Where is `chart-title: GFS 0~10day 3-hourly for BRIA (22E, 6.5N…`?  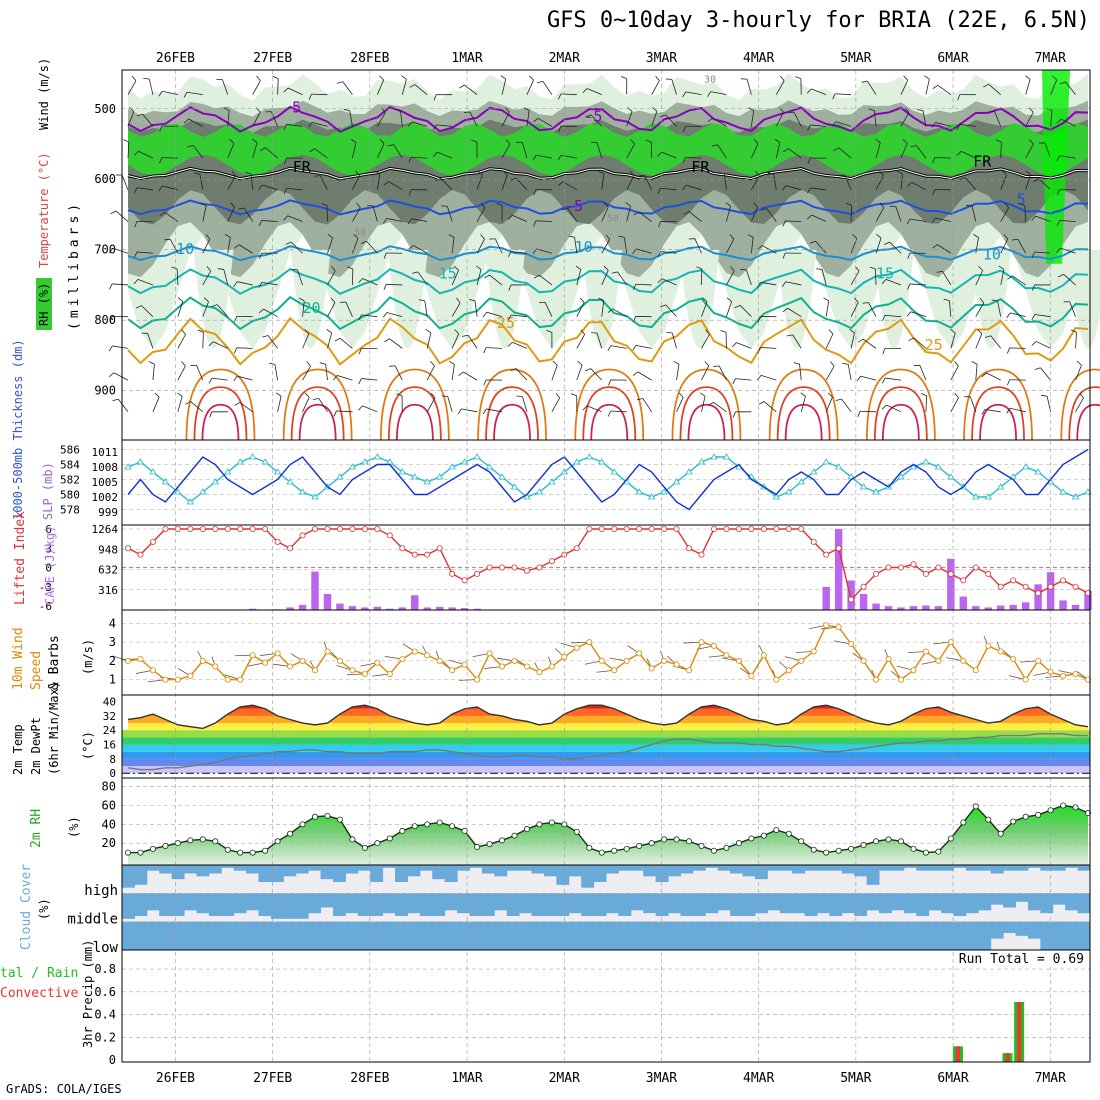
chart-title: GFS 0~10day 3-hourly for BRIA (22E, 6.5N… is located at coordinates (818, 20).